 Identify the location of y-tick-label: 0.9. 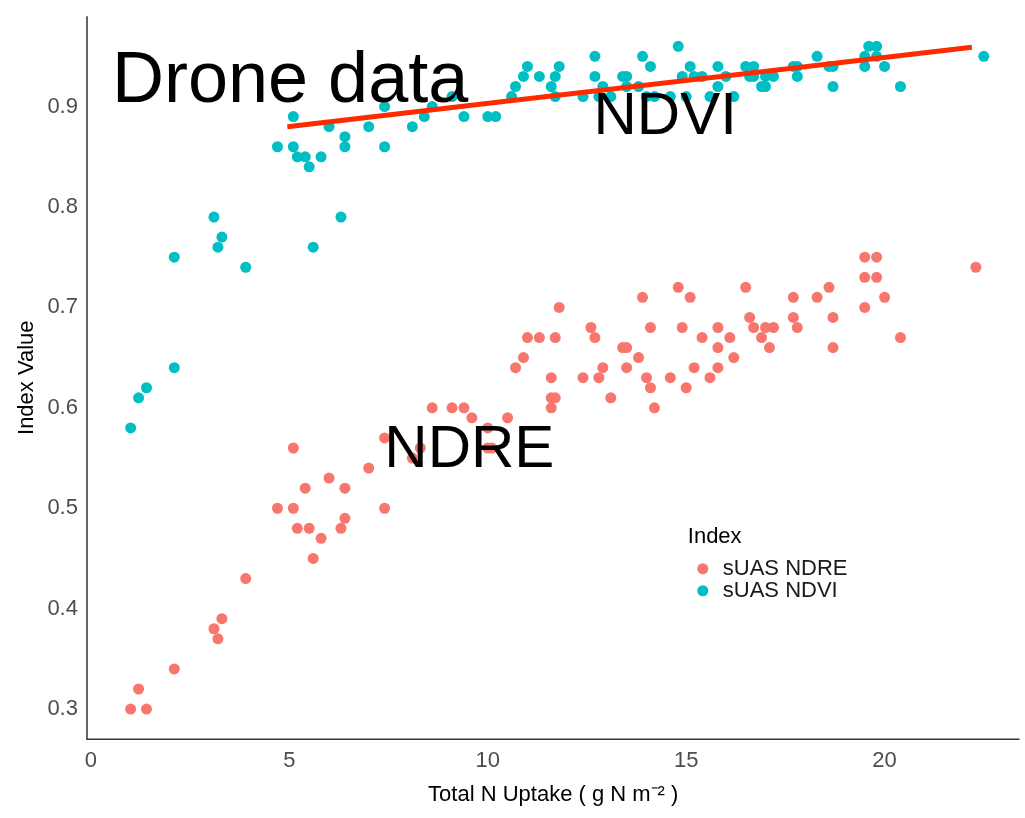
(62, 105).